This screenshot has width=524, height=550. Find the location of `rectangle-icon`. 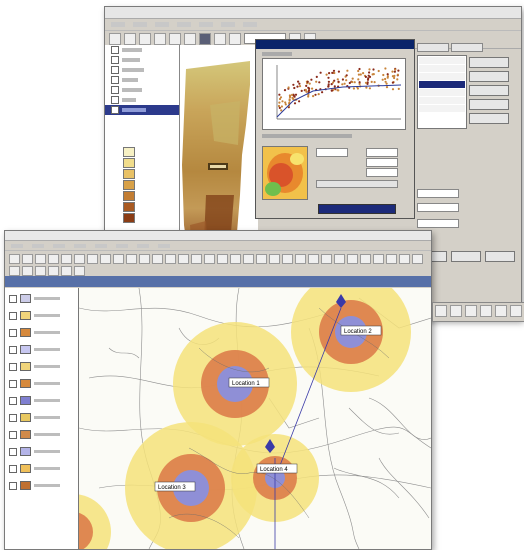

rectangle-icon is located at coordinates (486, 311).